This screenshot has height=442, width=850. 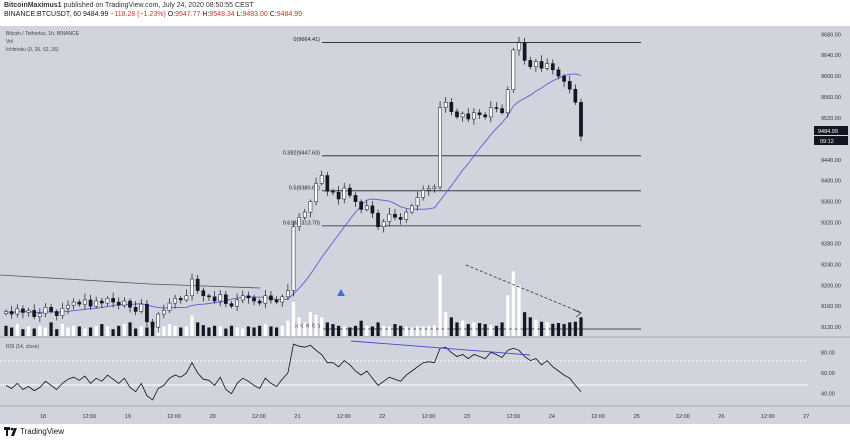 What do you see at coordinates (523, 288) in the screenshot?
I see `volume-trend-dashed-line` at bounding box center [523, 288].